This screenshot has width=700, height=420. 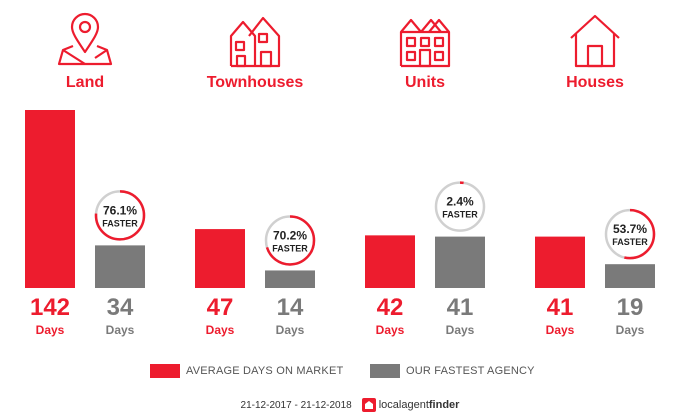 I want to click on faster-percent-townhouses: 70.2%, so click(x=290, y=235).